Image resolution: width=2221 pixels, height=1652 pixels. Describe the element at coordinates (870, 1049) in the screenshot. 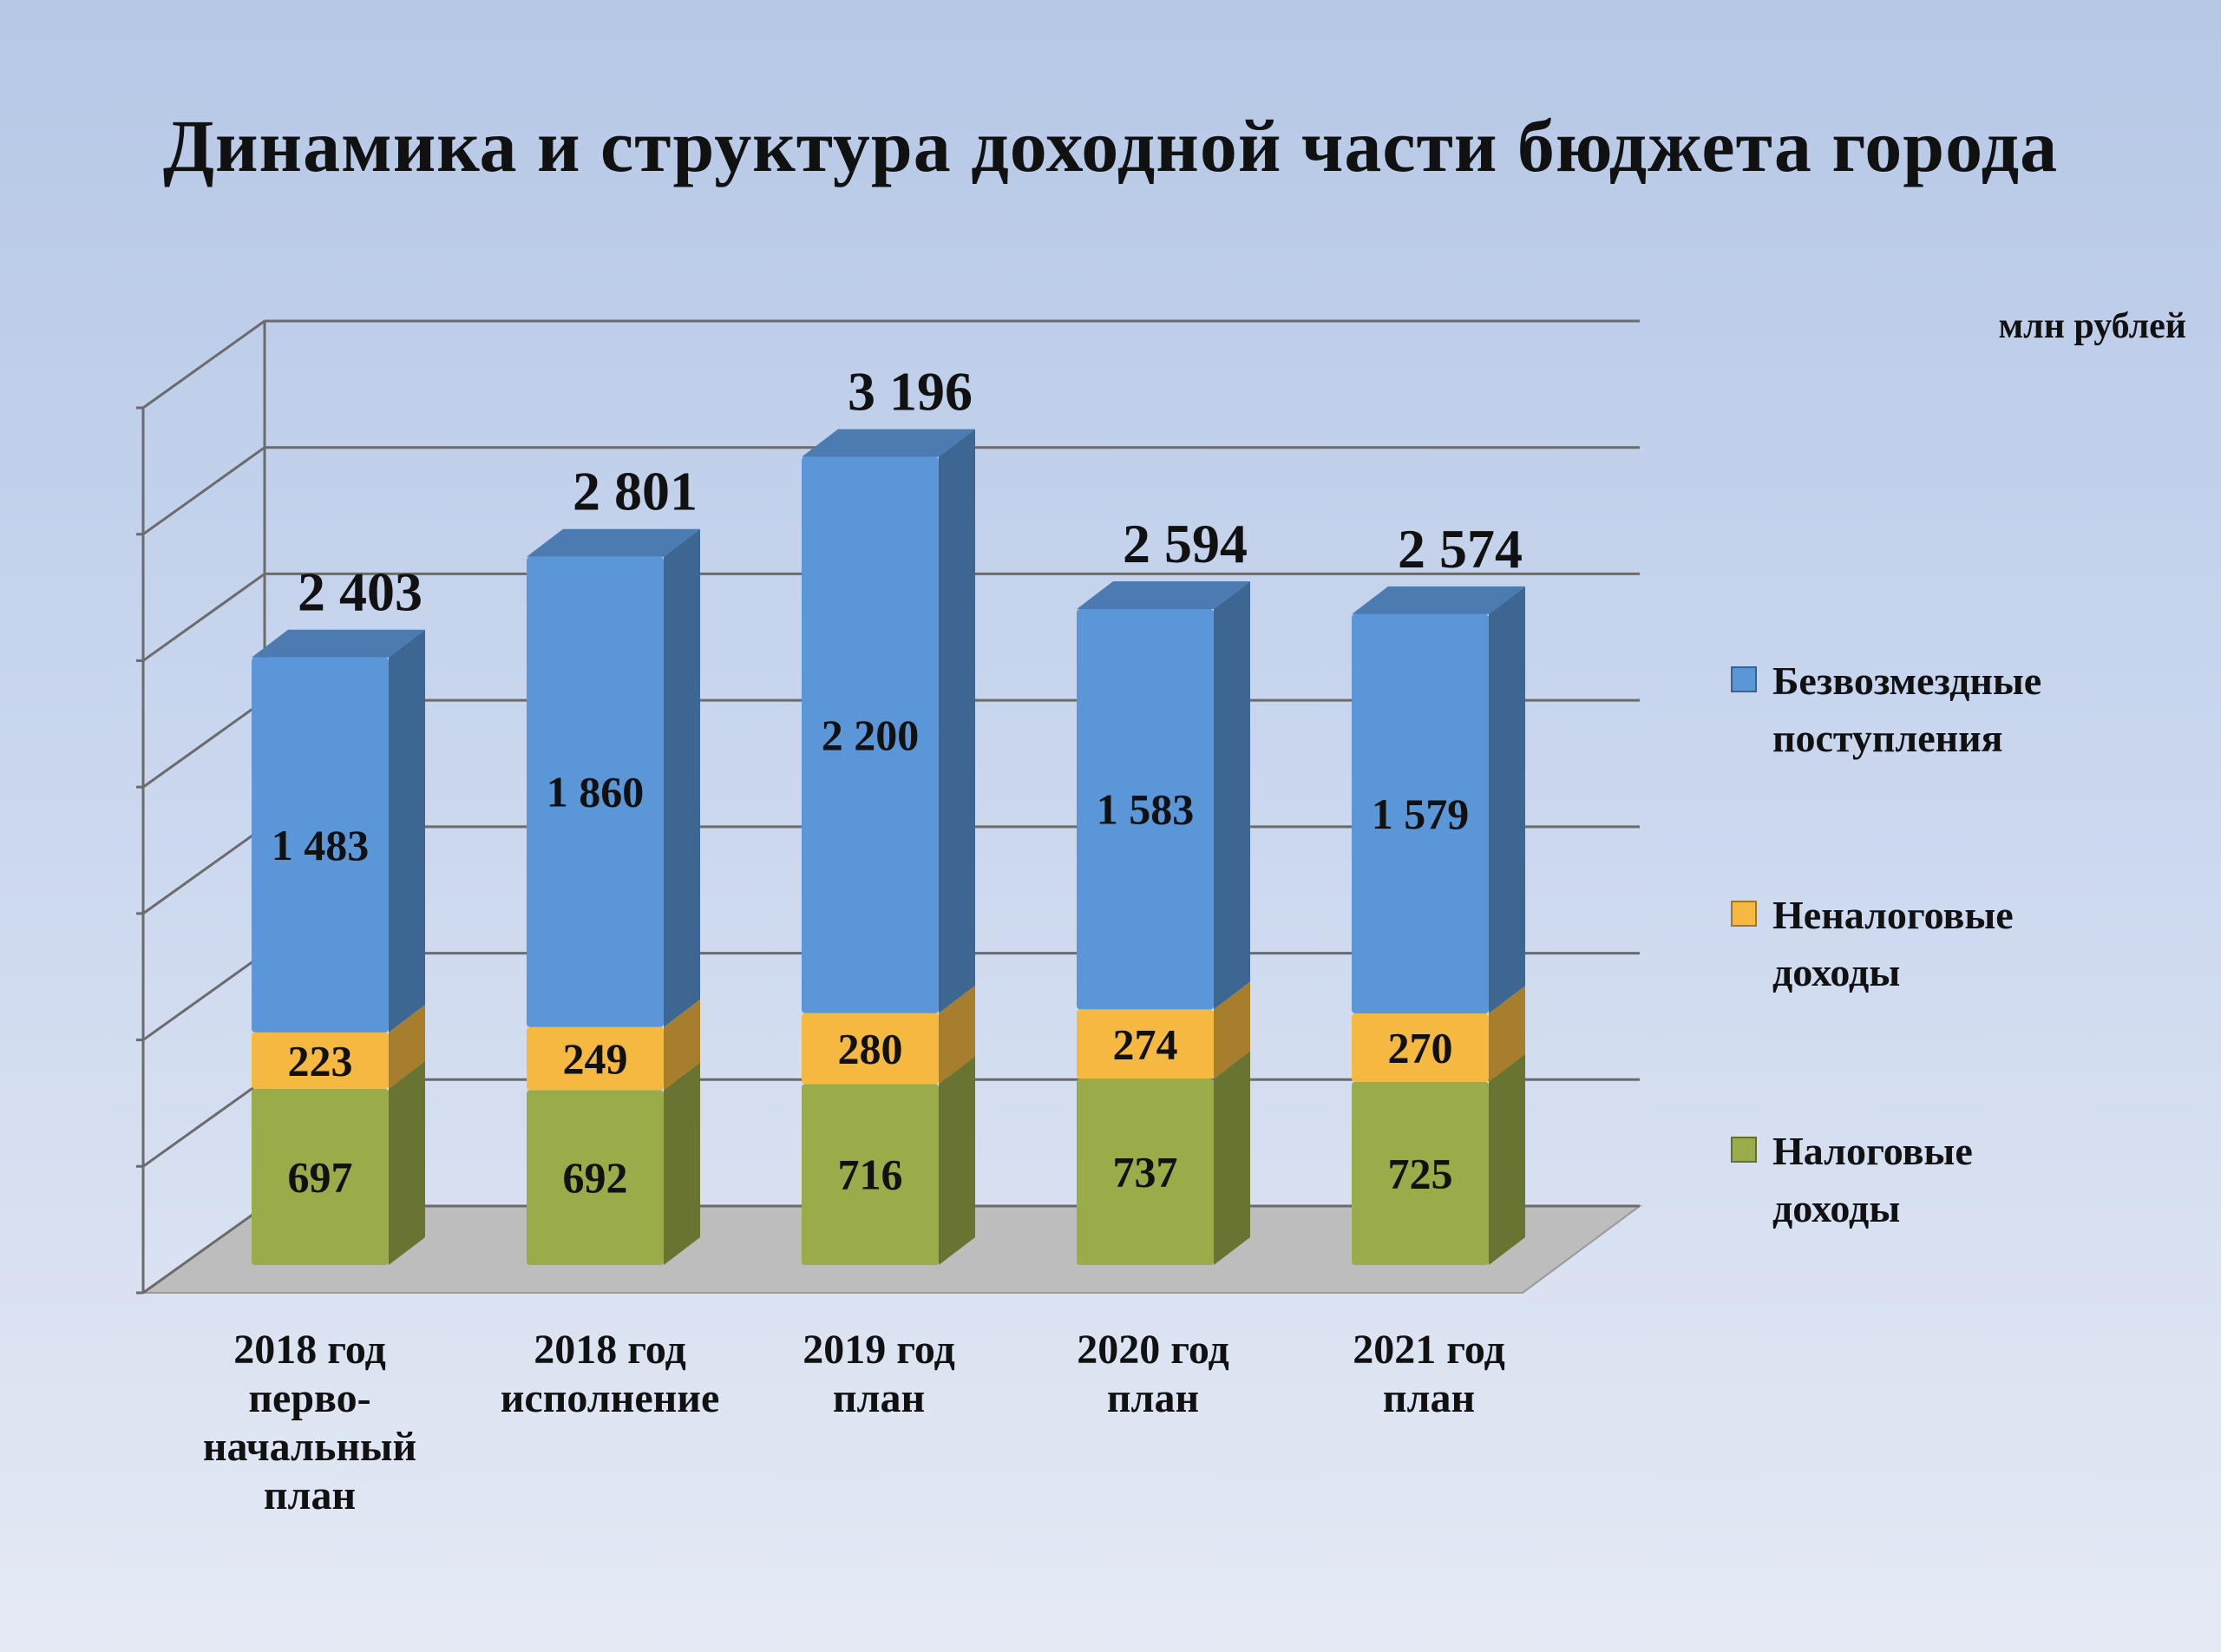

I see `data-label-nontax: 280` at that location.